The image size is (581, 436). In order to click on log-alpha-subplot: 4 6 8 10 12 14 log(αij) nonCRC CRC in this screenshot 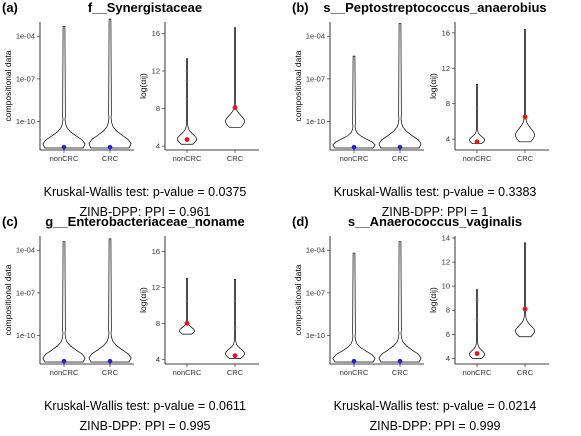, I will do `click(488, 305)`.